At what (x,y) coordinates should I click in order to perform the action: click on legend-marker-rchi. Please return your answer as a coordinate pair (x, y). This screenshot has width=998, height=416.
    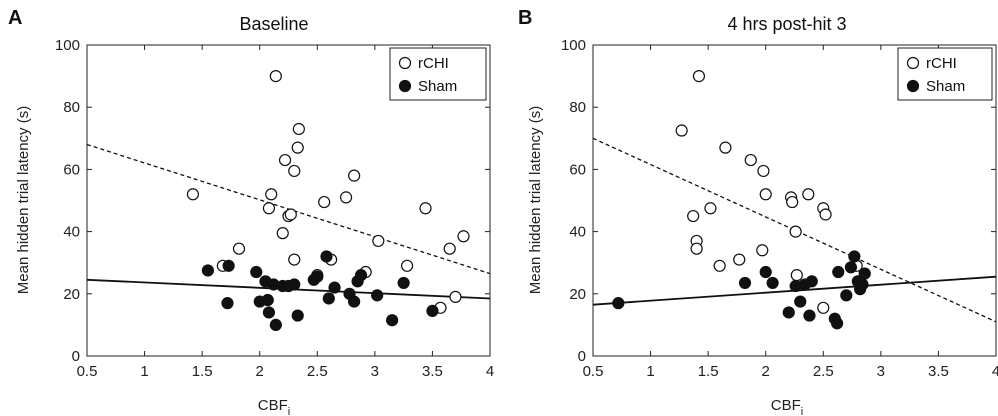
    Looking at the image, I should click on (405, 63).